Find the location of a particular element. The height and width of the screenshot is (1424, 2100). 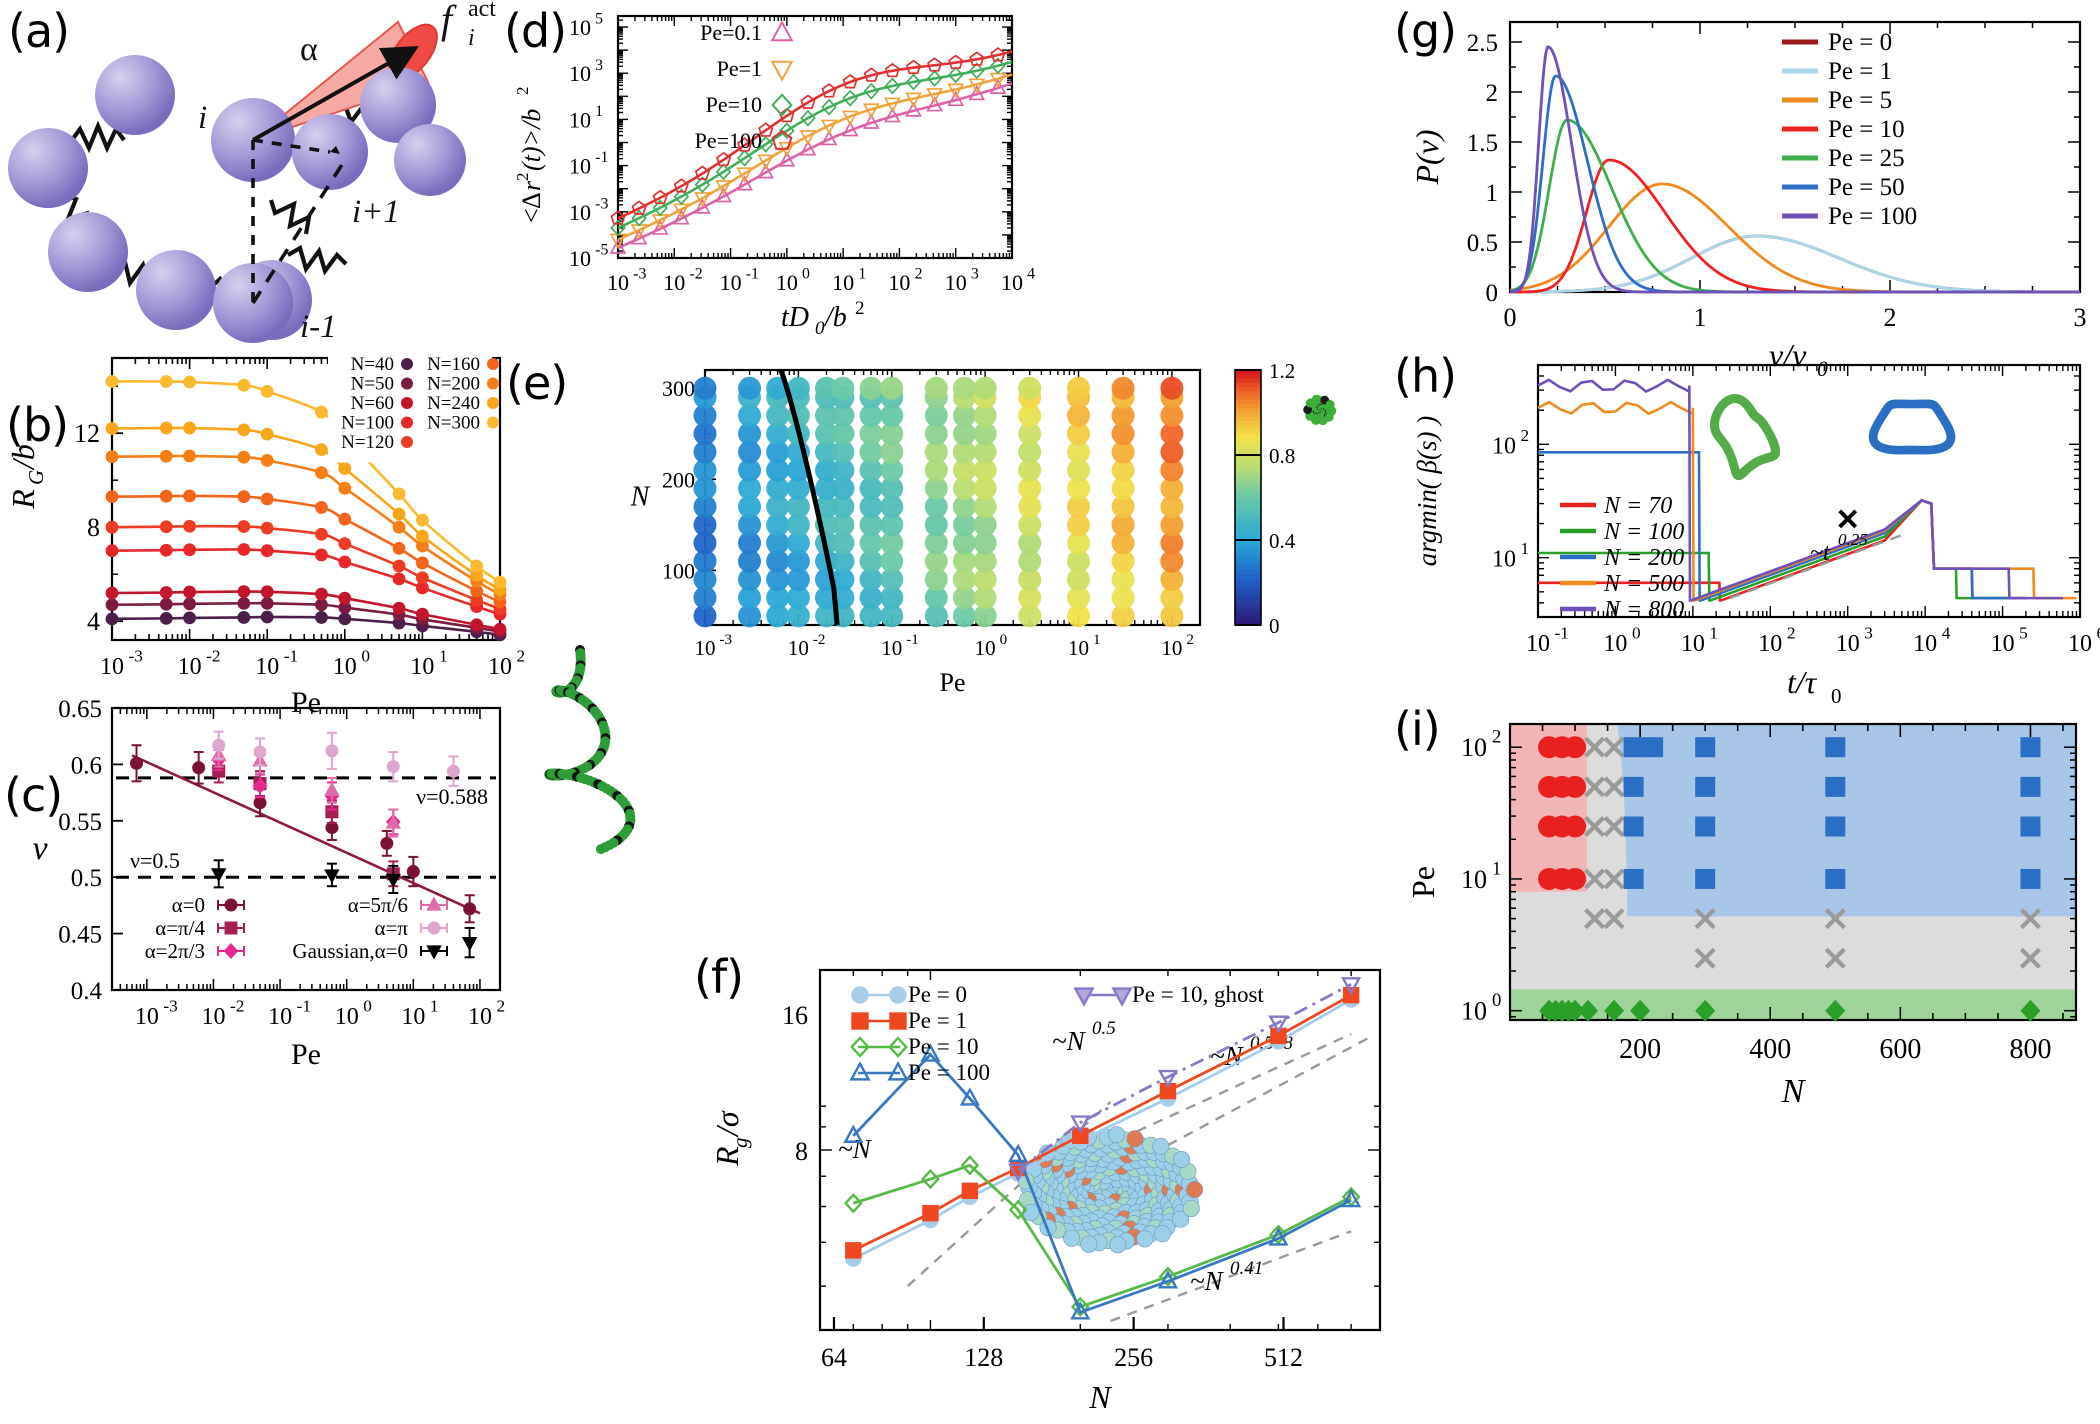

panel-i-marker-circle is located at coordinates (1575, 826).